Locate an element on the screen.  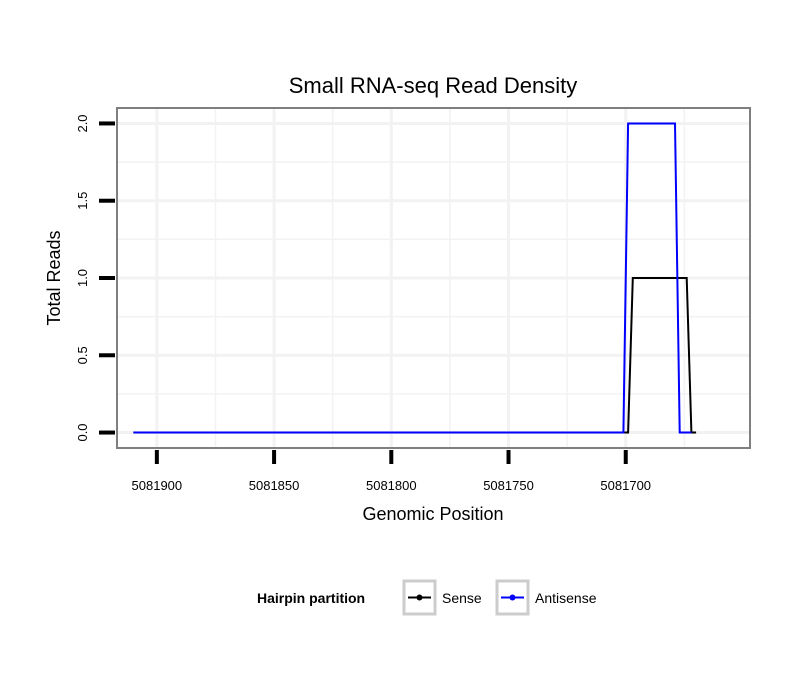
legend-title: Hairpin partition is located at coordinates (311, 598).